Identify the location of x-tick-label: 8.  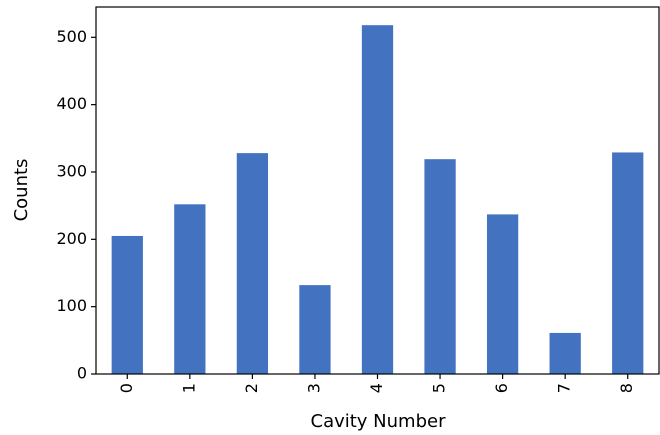
(626, 388).